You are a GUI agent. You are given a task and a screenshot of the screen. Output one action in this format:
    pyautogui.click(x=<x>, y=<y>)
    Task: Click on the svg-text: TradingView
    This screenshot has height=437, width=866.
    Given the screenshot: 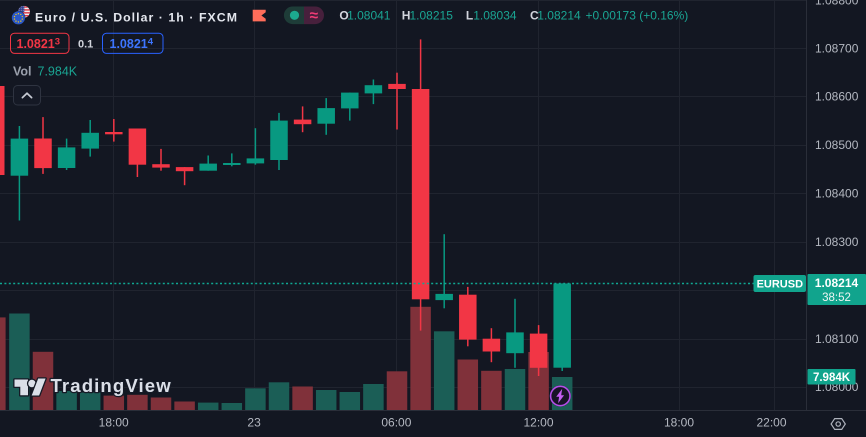 What is the action you would take?
    pyautogui.click(x=111, y=385)
    